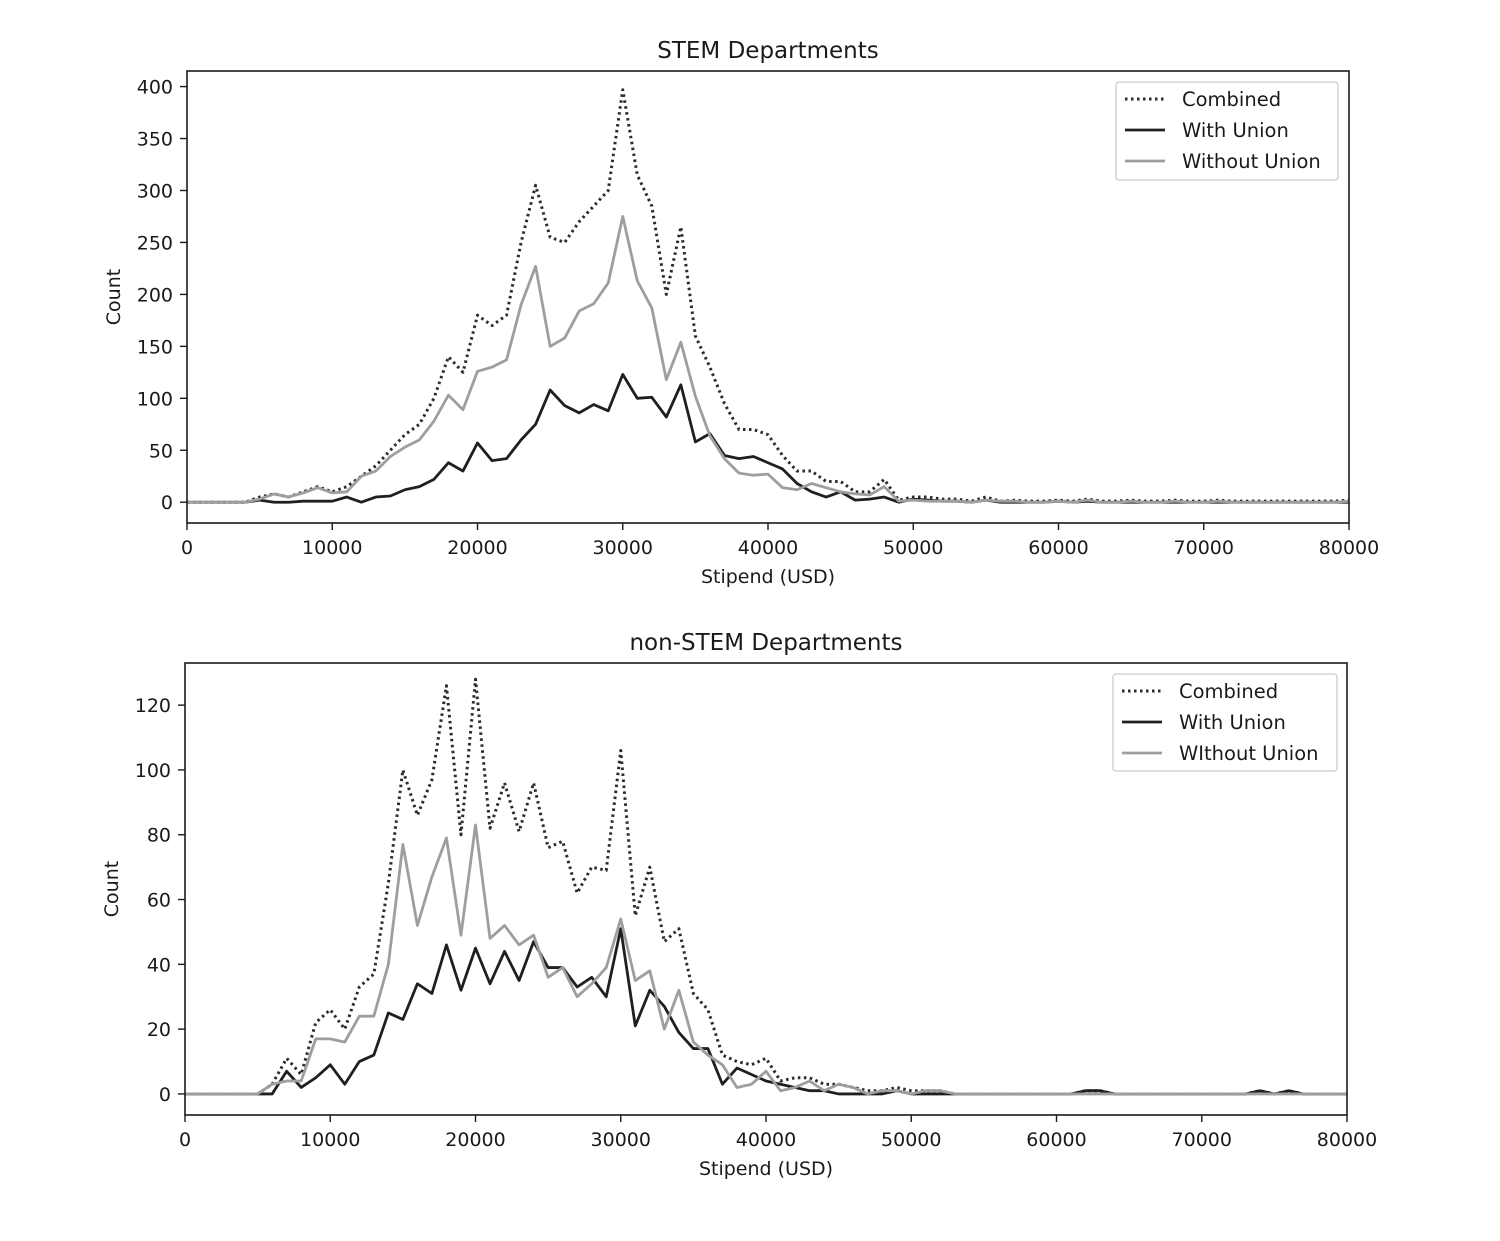 This screenshot has width=1500, height=1241. Describe the element at coordinates (1232, 722) in the screenshot. I see `non-stem-legend-label: With Union` at that location.